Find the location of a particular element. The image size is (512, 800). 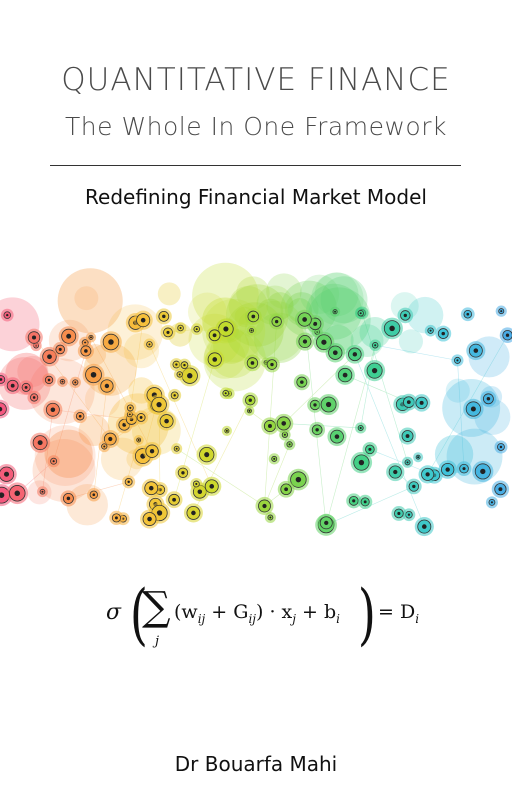

formula-sigma: σ is located at coordinates (114, 612).